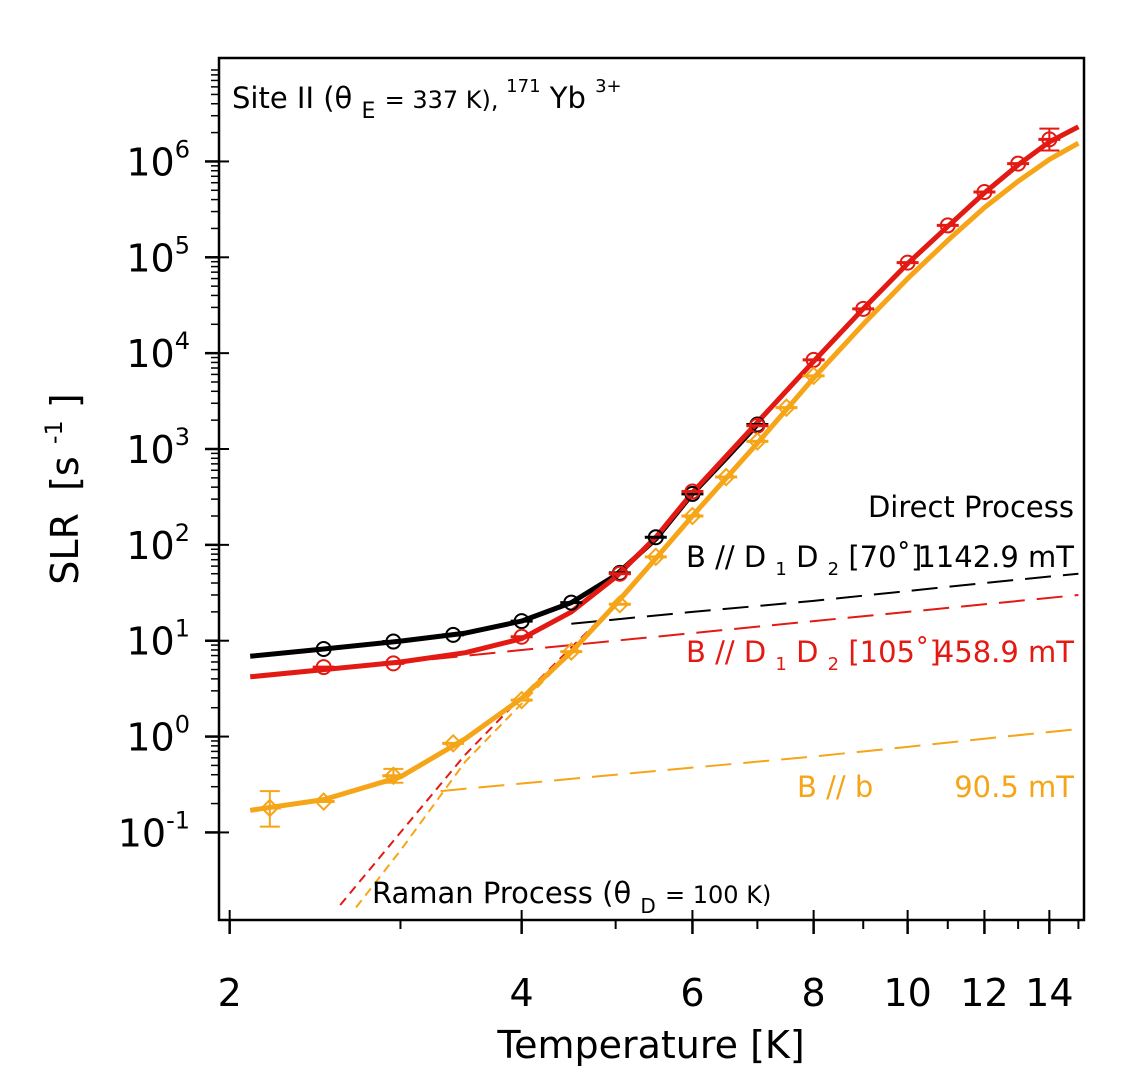 This screenshot has width=1125, height=1084. What do you see at coordinates (65, 400) in the screenshot?
I see `y-axis-title-close: ]` at bounding box center [65, 400].